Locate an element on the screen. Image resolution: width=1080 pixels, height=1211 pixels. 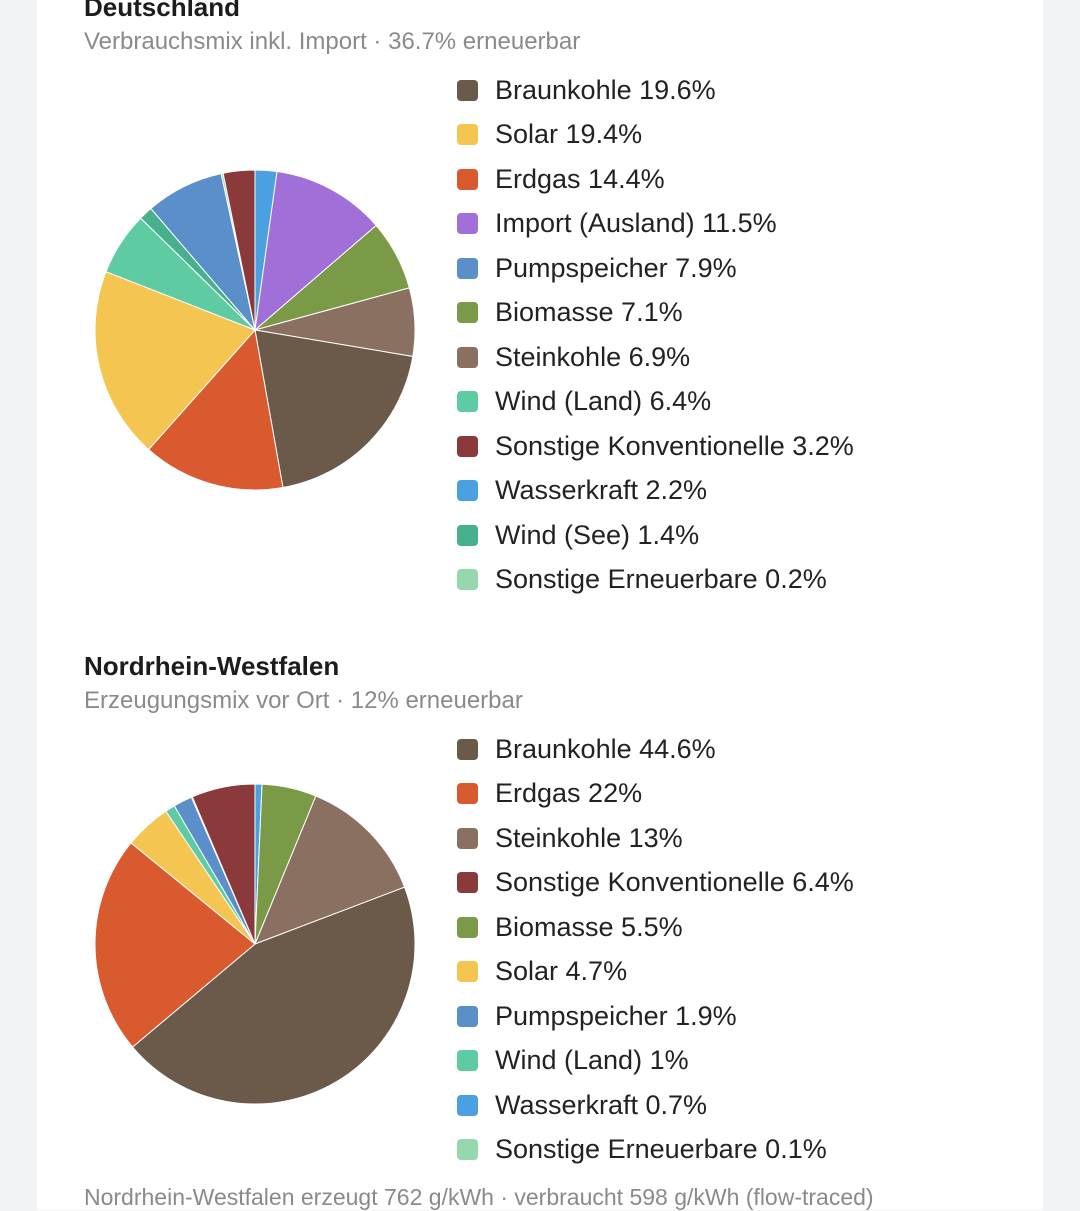
legend-label: Sonstige Erneuerbare 0.2% is located at coordinates (661, 579).